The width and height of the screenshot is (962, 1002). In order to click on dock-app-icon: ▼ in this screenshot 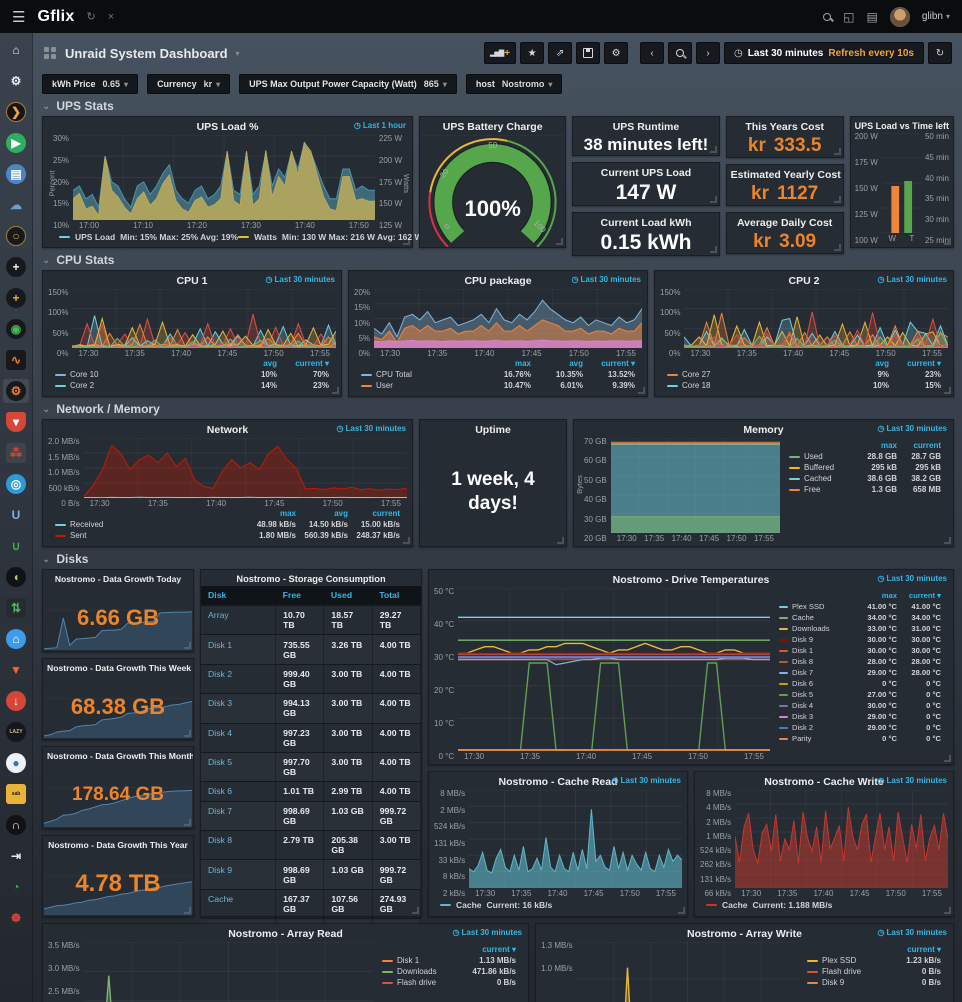, I will do `click(16, 670)`.